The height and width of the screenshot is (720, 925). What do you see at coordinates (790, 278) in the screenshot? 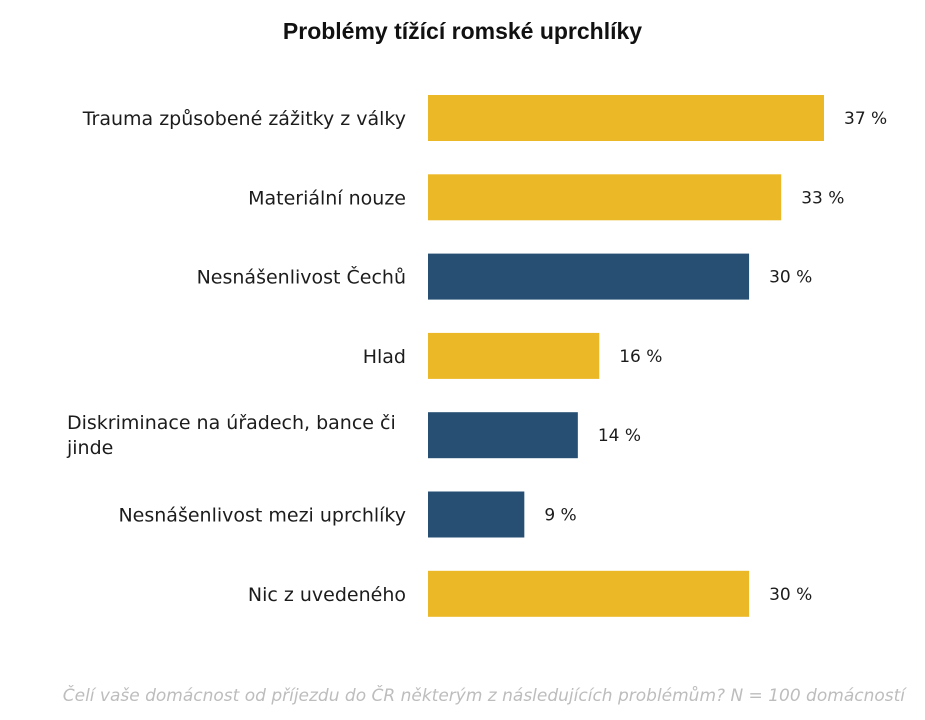
I see `value-label-2: 30 %` at bounding box center [790, 278].